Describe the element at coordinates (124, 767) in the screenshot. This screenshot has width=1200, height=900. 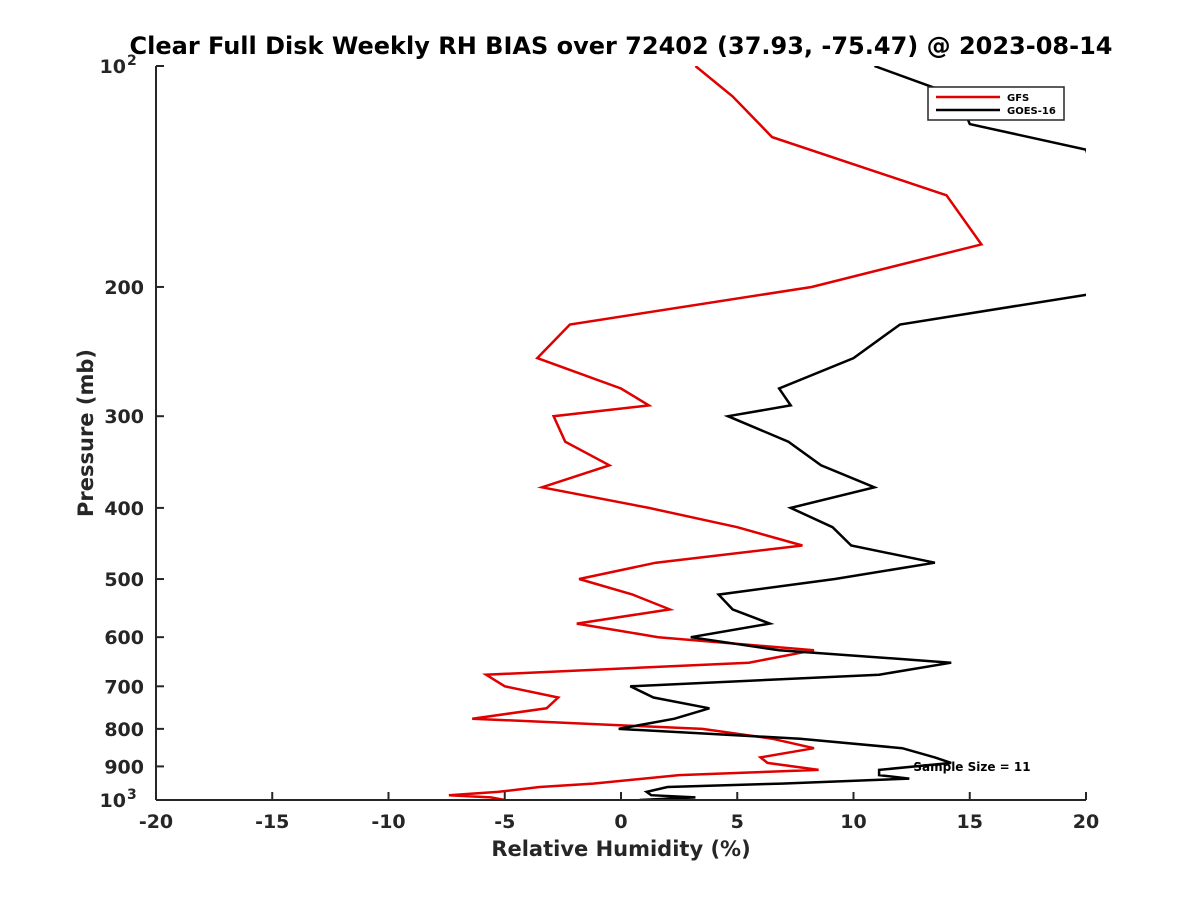
I see `y-tick-label: 900` at that location.